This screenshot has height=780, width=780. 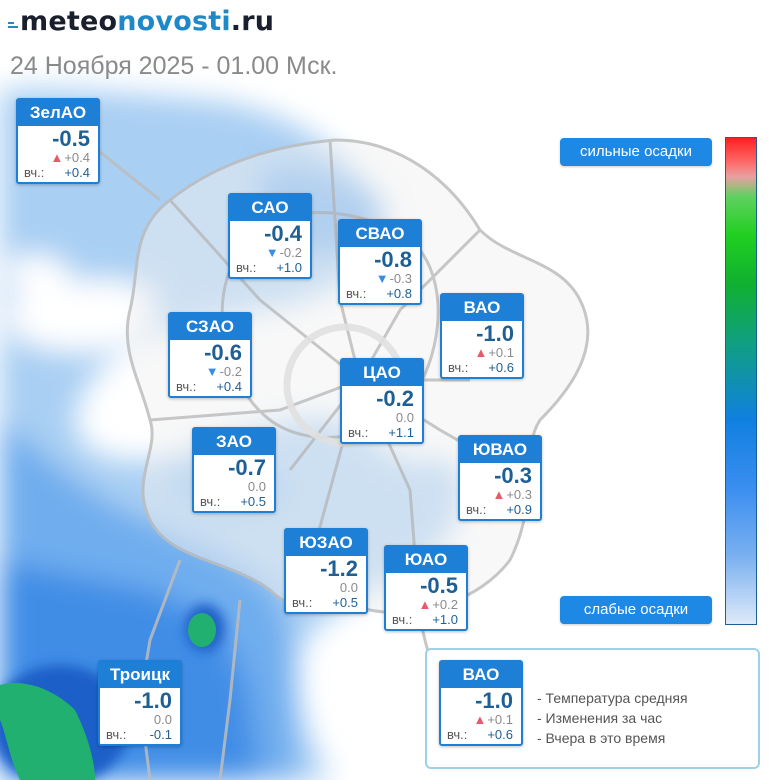 I want to click on scale-label-strong: сильные осадки, so click(x=636, y=152).